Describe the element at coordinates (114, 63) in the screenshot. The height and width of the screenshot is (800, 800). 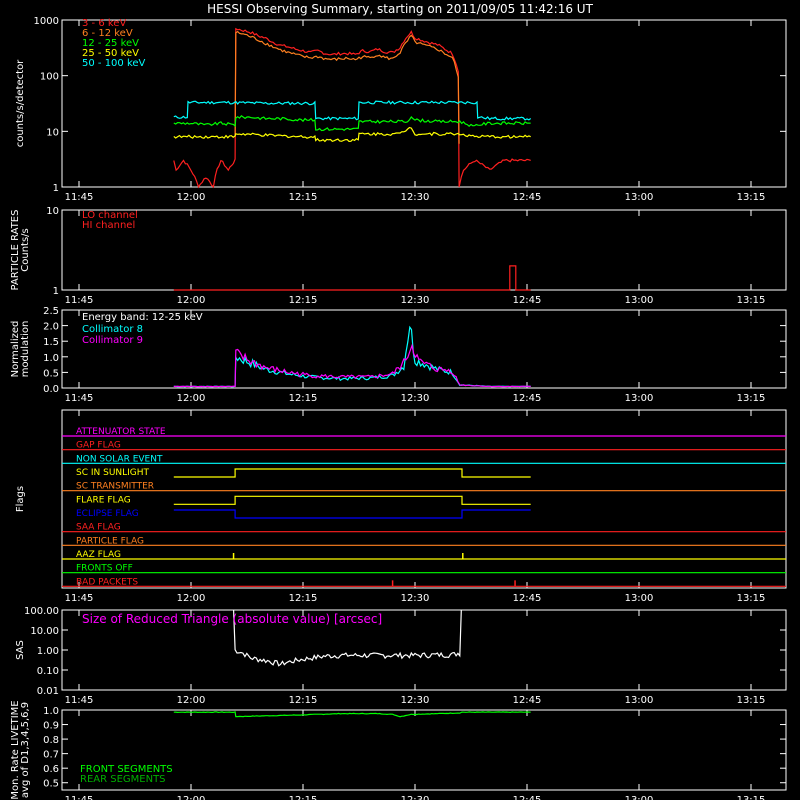
I see `legend-entry: 50 - 100 keV` at that location.